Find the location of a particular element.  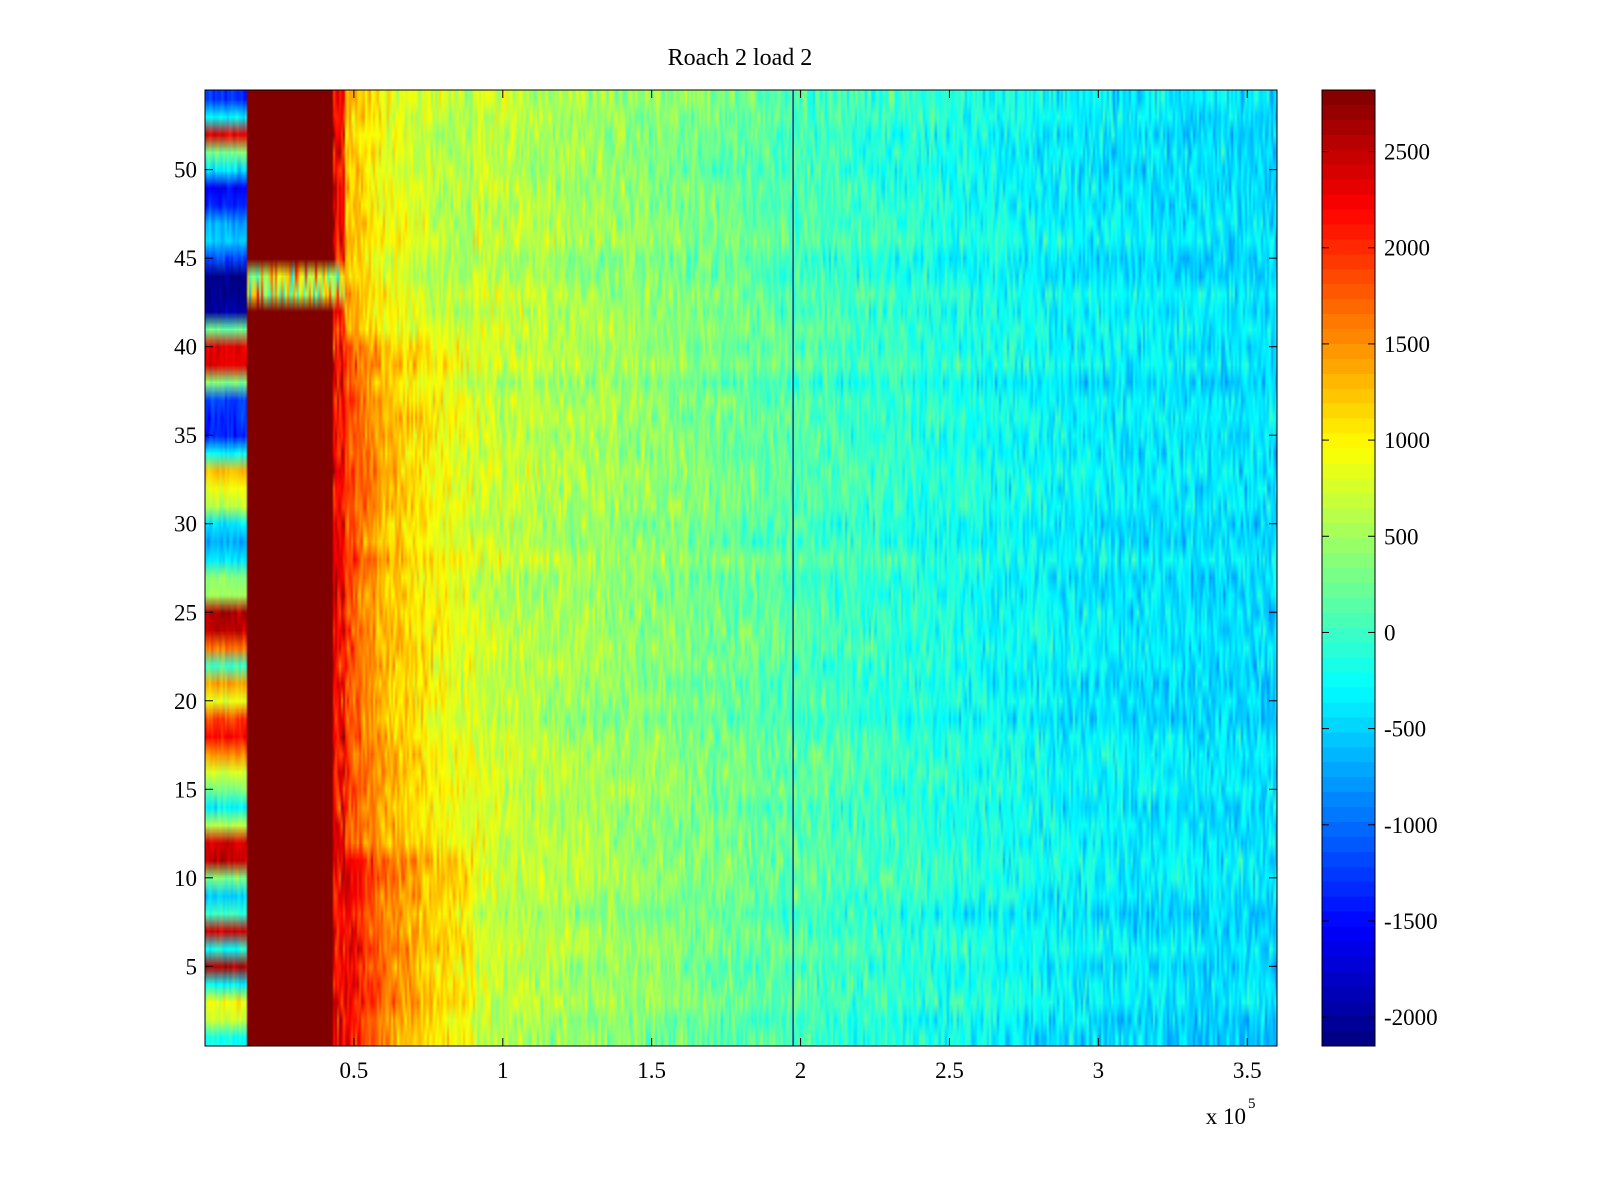

x-multiplier-label: x 10 is located at coordinates (1226, 1116).